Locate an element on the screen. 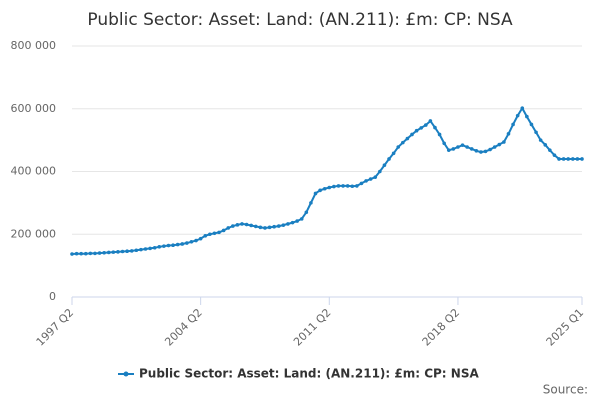 This screenshot has width=600, height=400. y-tick-label: 600 000 is located at coordinates (34, 108).